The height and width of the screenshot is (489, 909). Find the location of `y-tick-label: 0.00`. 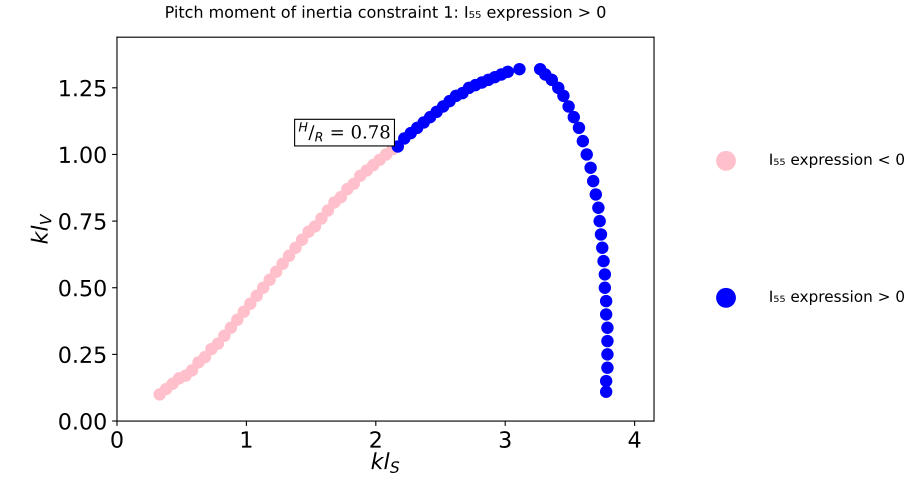

y-tick-label: 0.00 is located at coordinates (82, 421).